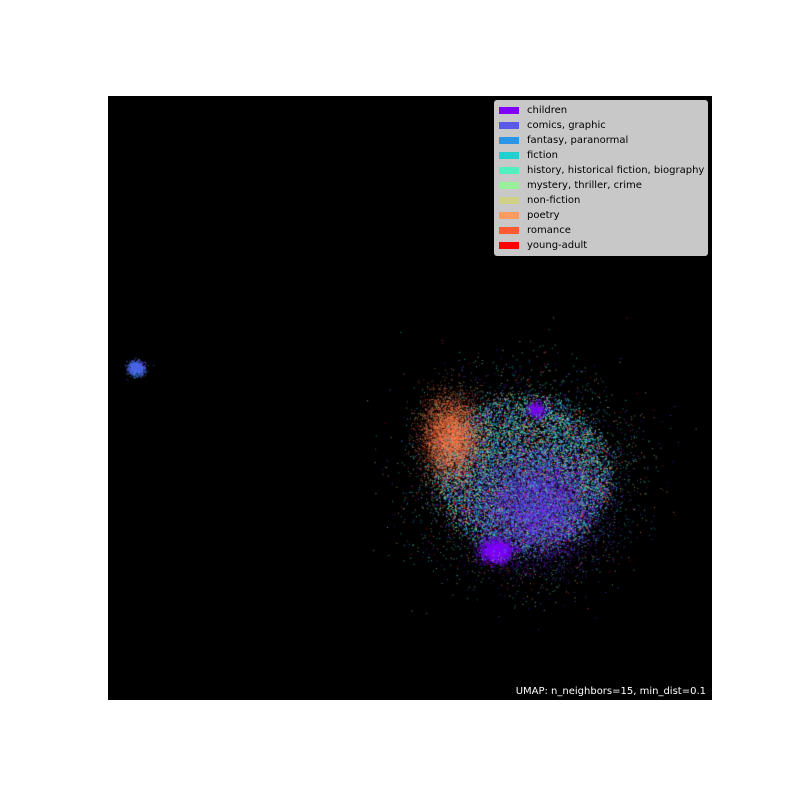 The height and width of the screenshot is (800, 800). What do you see at coordinates (566, 125) in the screenshot?
I see `legend-label: comics, graphic` at bounding box center [566, 125].